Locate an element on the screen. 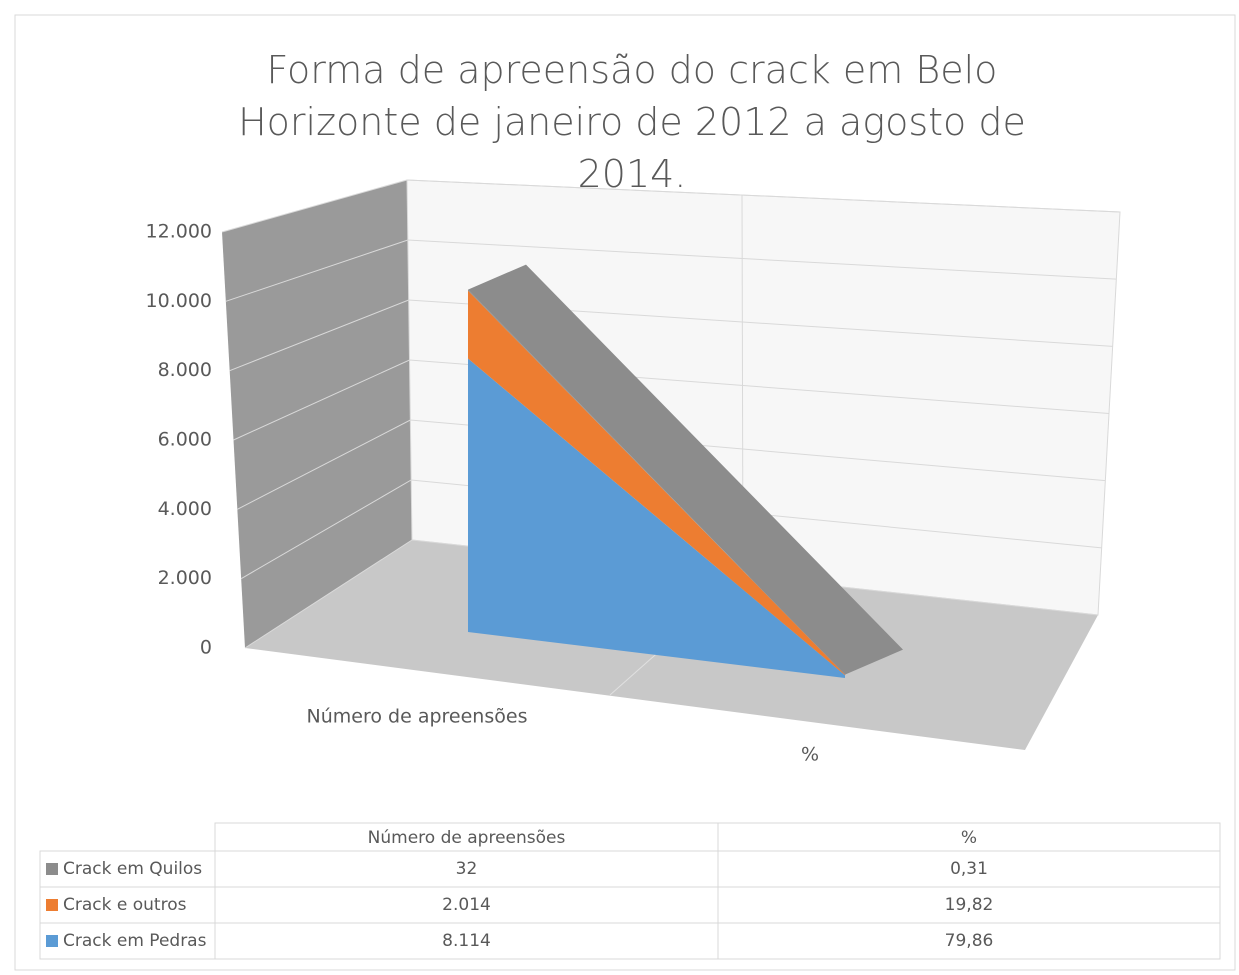 The width and height of the screenshot is (1239, 975). y-tick-label: 2.000 is located at coordinates (185, 578).